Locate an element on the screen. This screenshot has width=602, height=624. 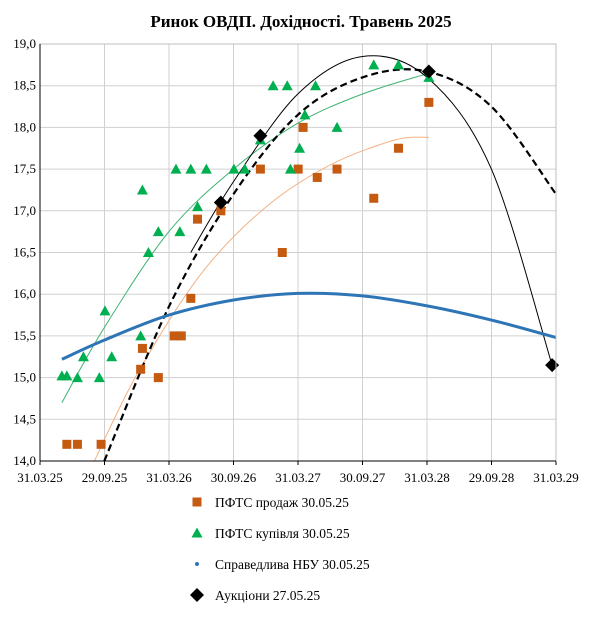
y-tick-label: 14,5 is located at coordinates (24, 418).